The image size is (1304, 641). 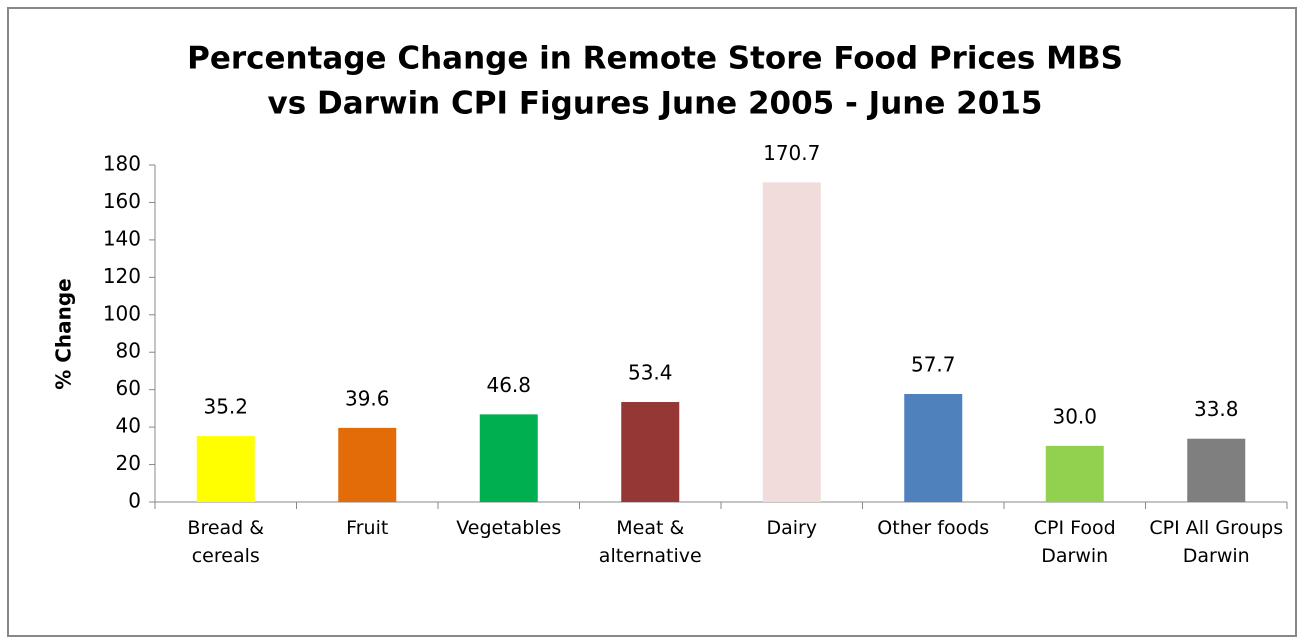 I want to click on x-tick-label: Bread & cereals, so click(x=226, y=542).